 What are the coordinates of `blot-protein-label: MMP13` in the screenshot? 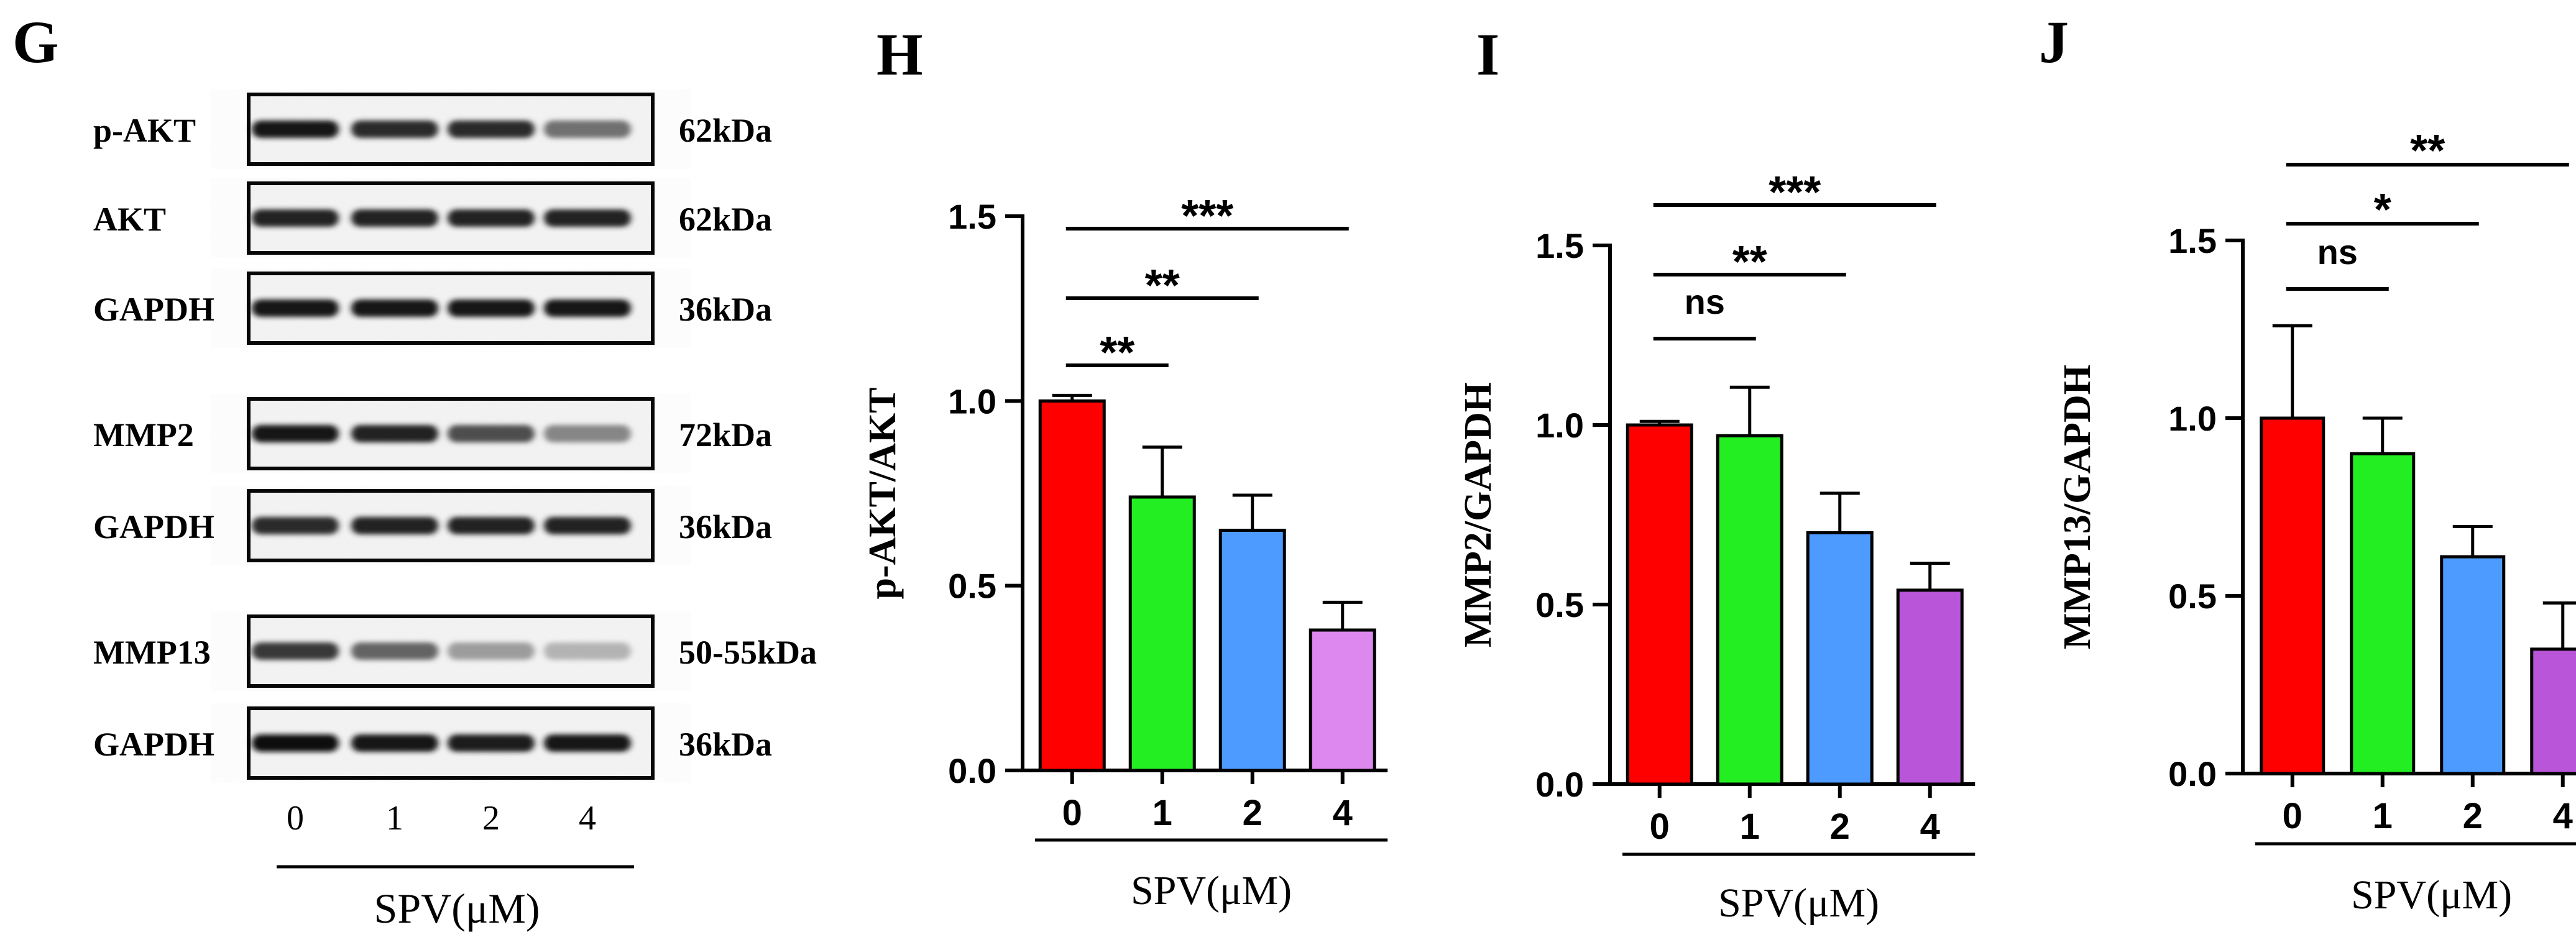 It's located at (152, 652).